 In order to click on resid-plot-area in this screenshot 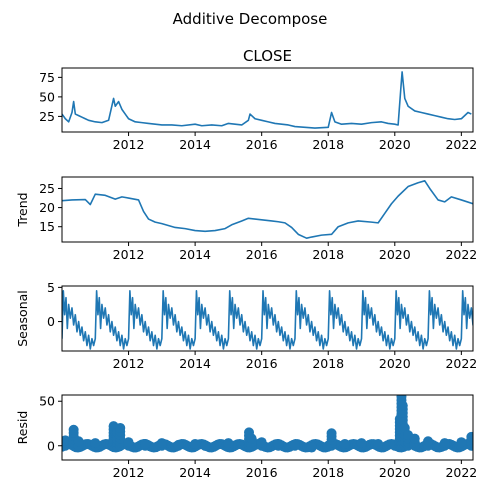, I will do `click(267, 424)`.